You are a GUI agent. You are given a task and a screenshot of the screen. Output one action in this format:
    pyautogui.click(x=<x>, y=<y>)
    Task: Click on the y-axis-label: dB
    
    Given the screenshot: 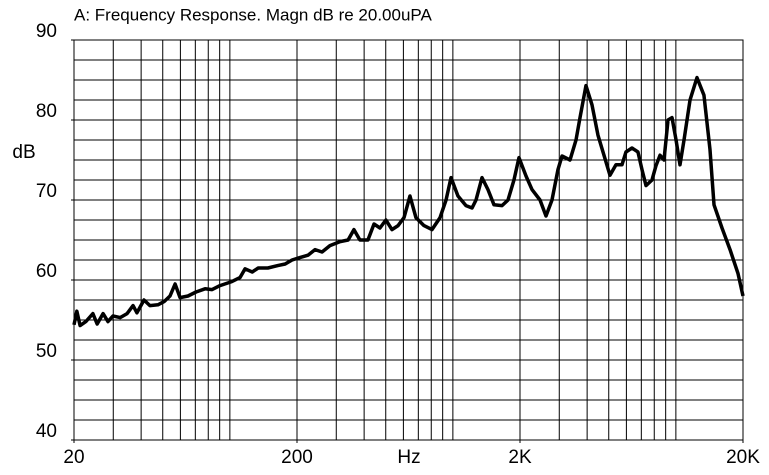 What is the action you would take?
    pyautogui.click(x=23, y=152)
    